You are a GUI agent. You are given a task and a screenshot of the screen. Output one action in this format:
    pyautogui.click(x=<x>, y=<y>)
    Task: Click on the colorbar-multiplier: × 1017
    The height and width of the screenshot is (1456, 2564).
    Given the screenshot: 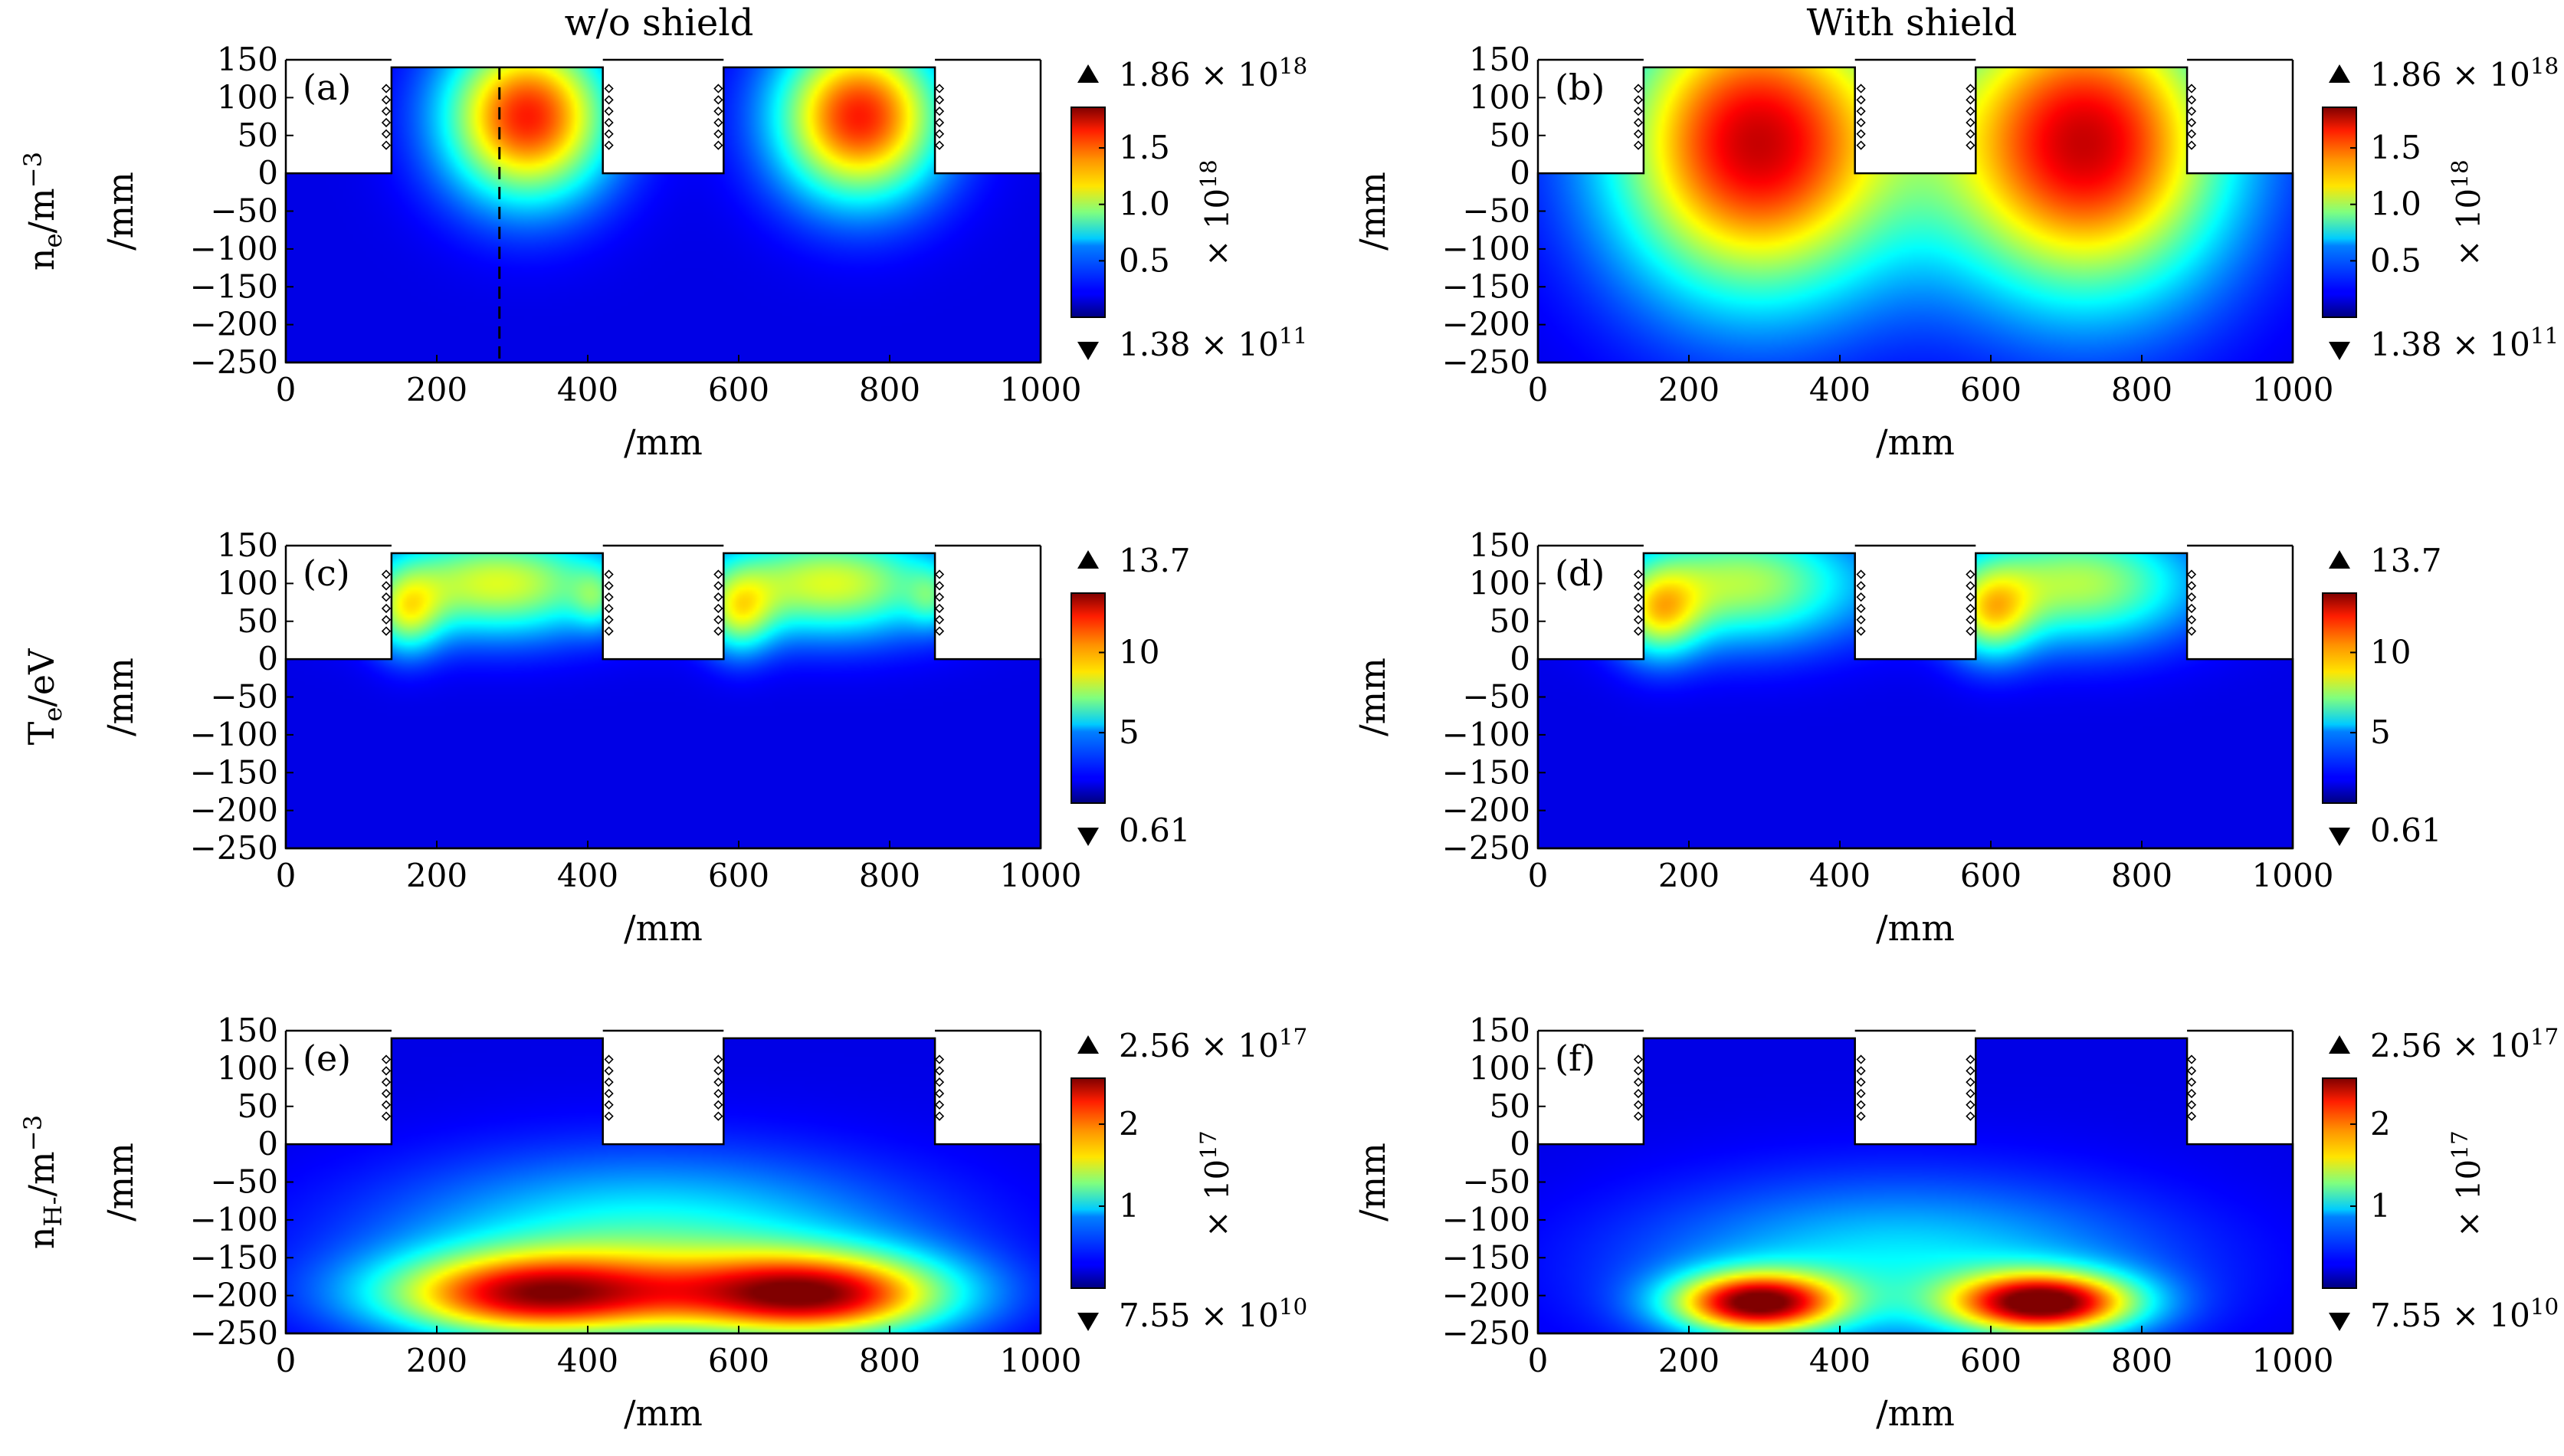 What is the action you would take?
    pyautogui.click(x=1215, y=1183)
    